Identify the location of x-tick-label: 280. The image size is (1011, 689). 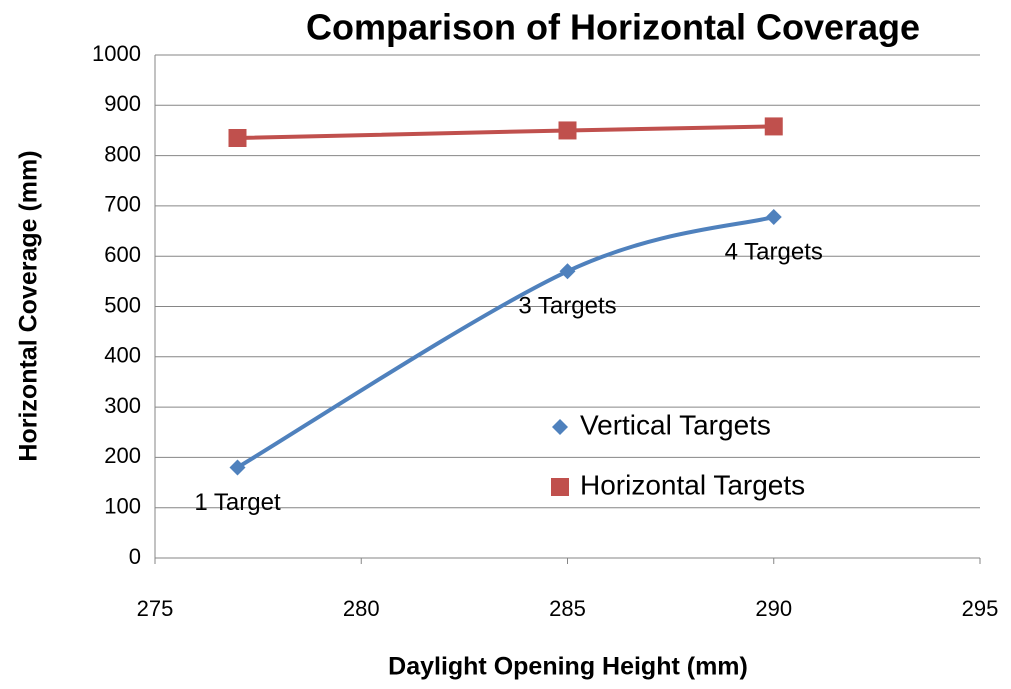
(361, 608).